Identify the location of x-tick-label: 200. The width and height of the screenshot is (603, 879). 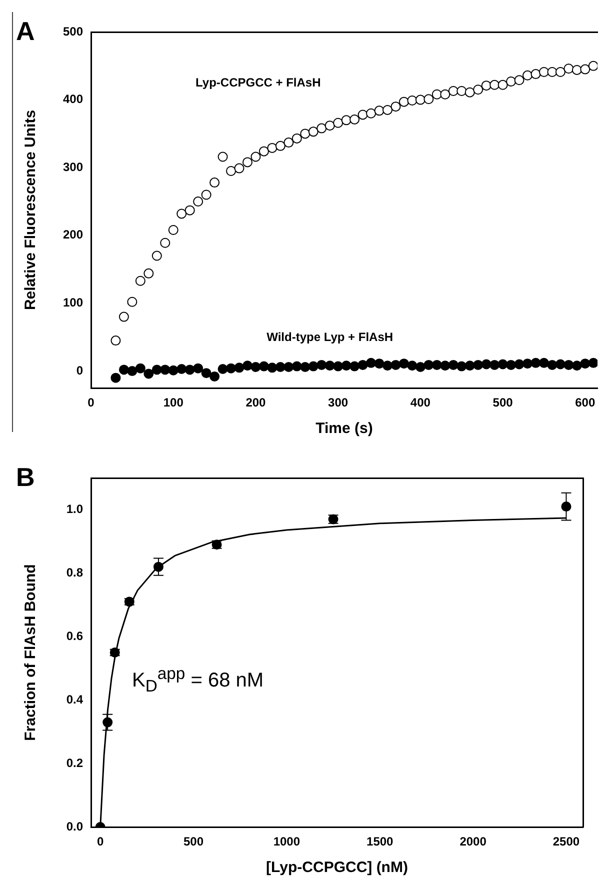
(256, 403).